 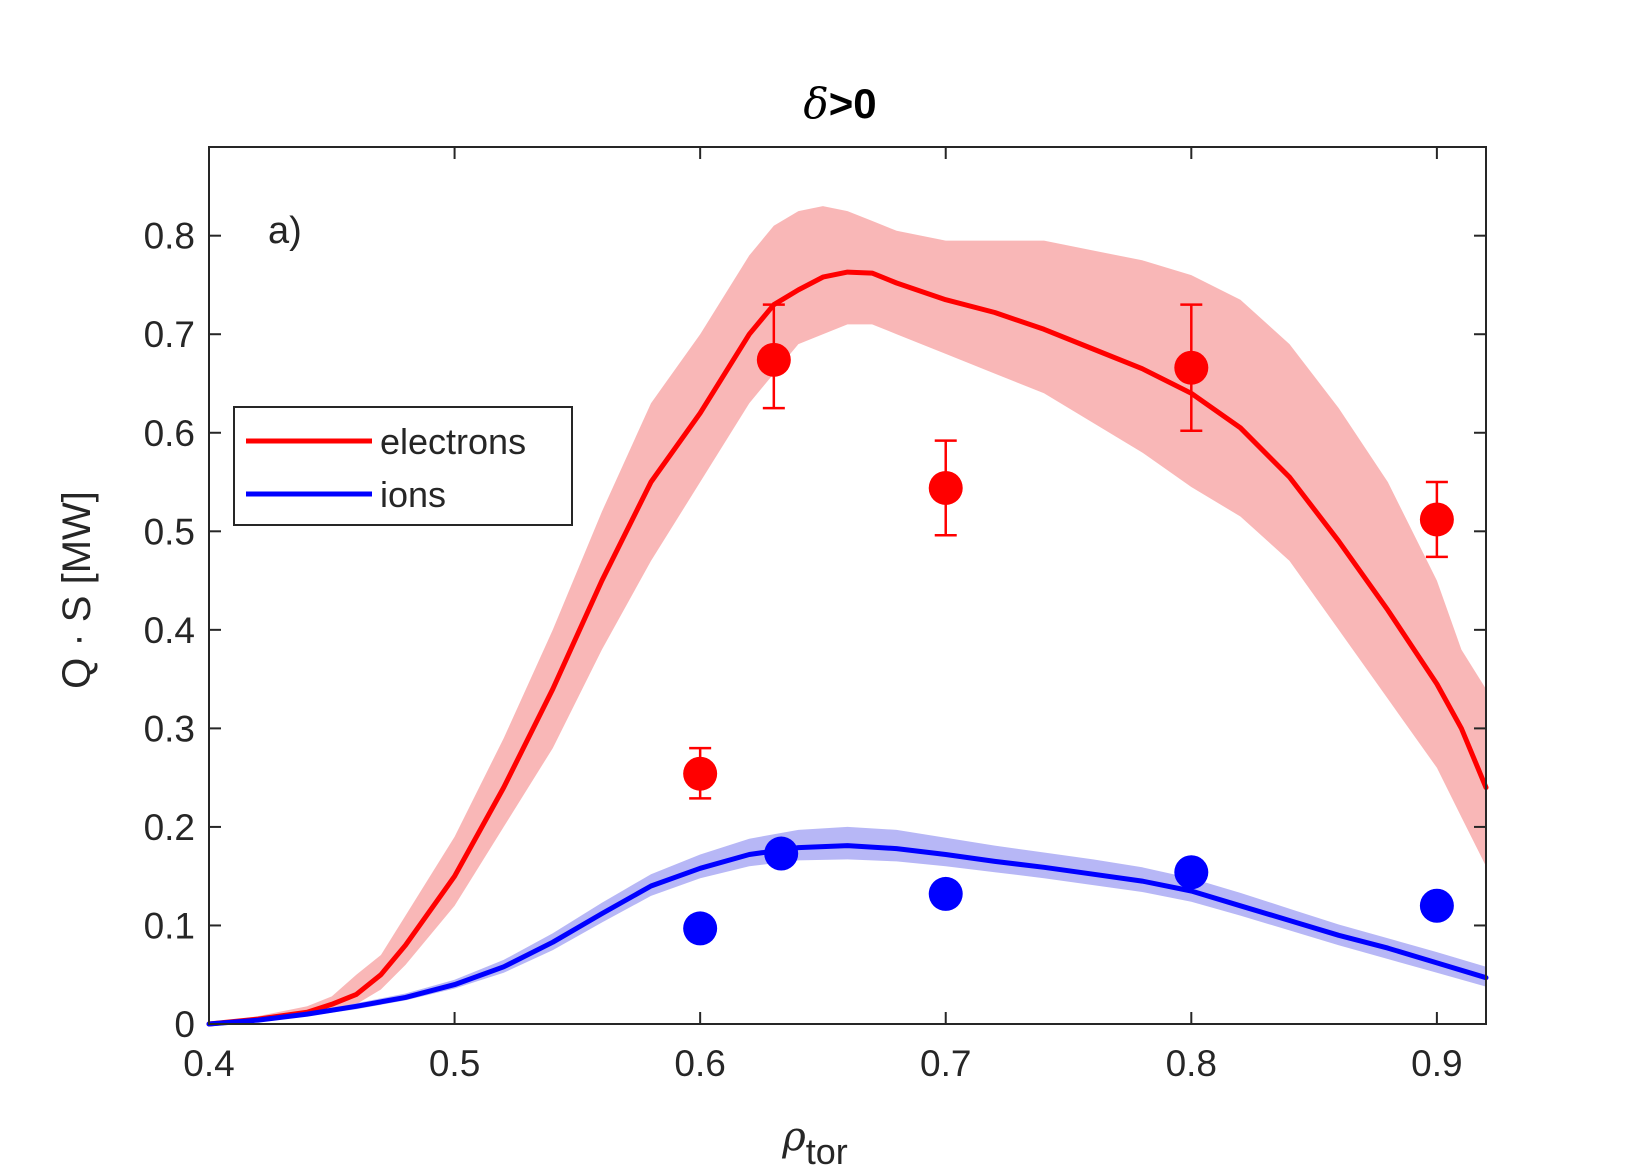 What do you see at coordinates (169, 728) in the screenshot?
I see `y-tick-label: 0.3` at bounding box center [169, 728].